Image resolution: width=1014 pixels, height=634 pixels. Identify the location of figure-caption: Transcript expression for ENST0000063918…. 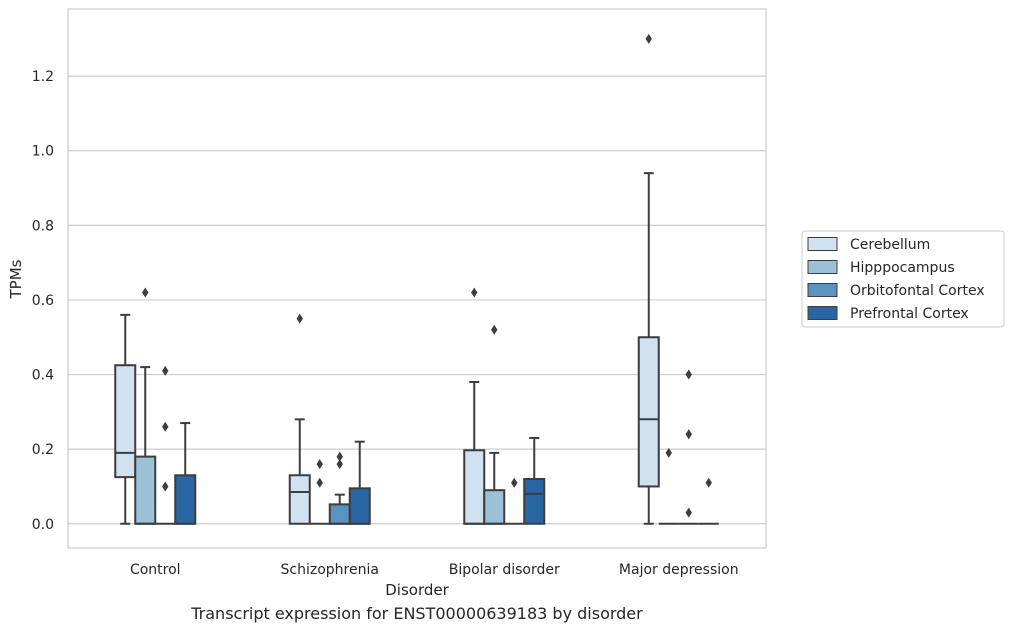
(417, 613).